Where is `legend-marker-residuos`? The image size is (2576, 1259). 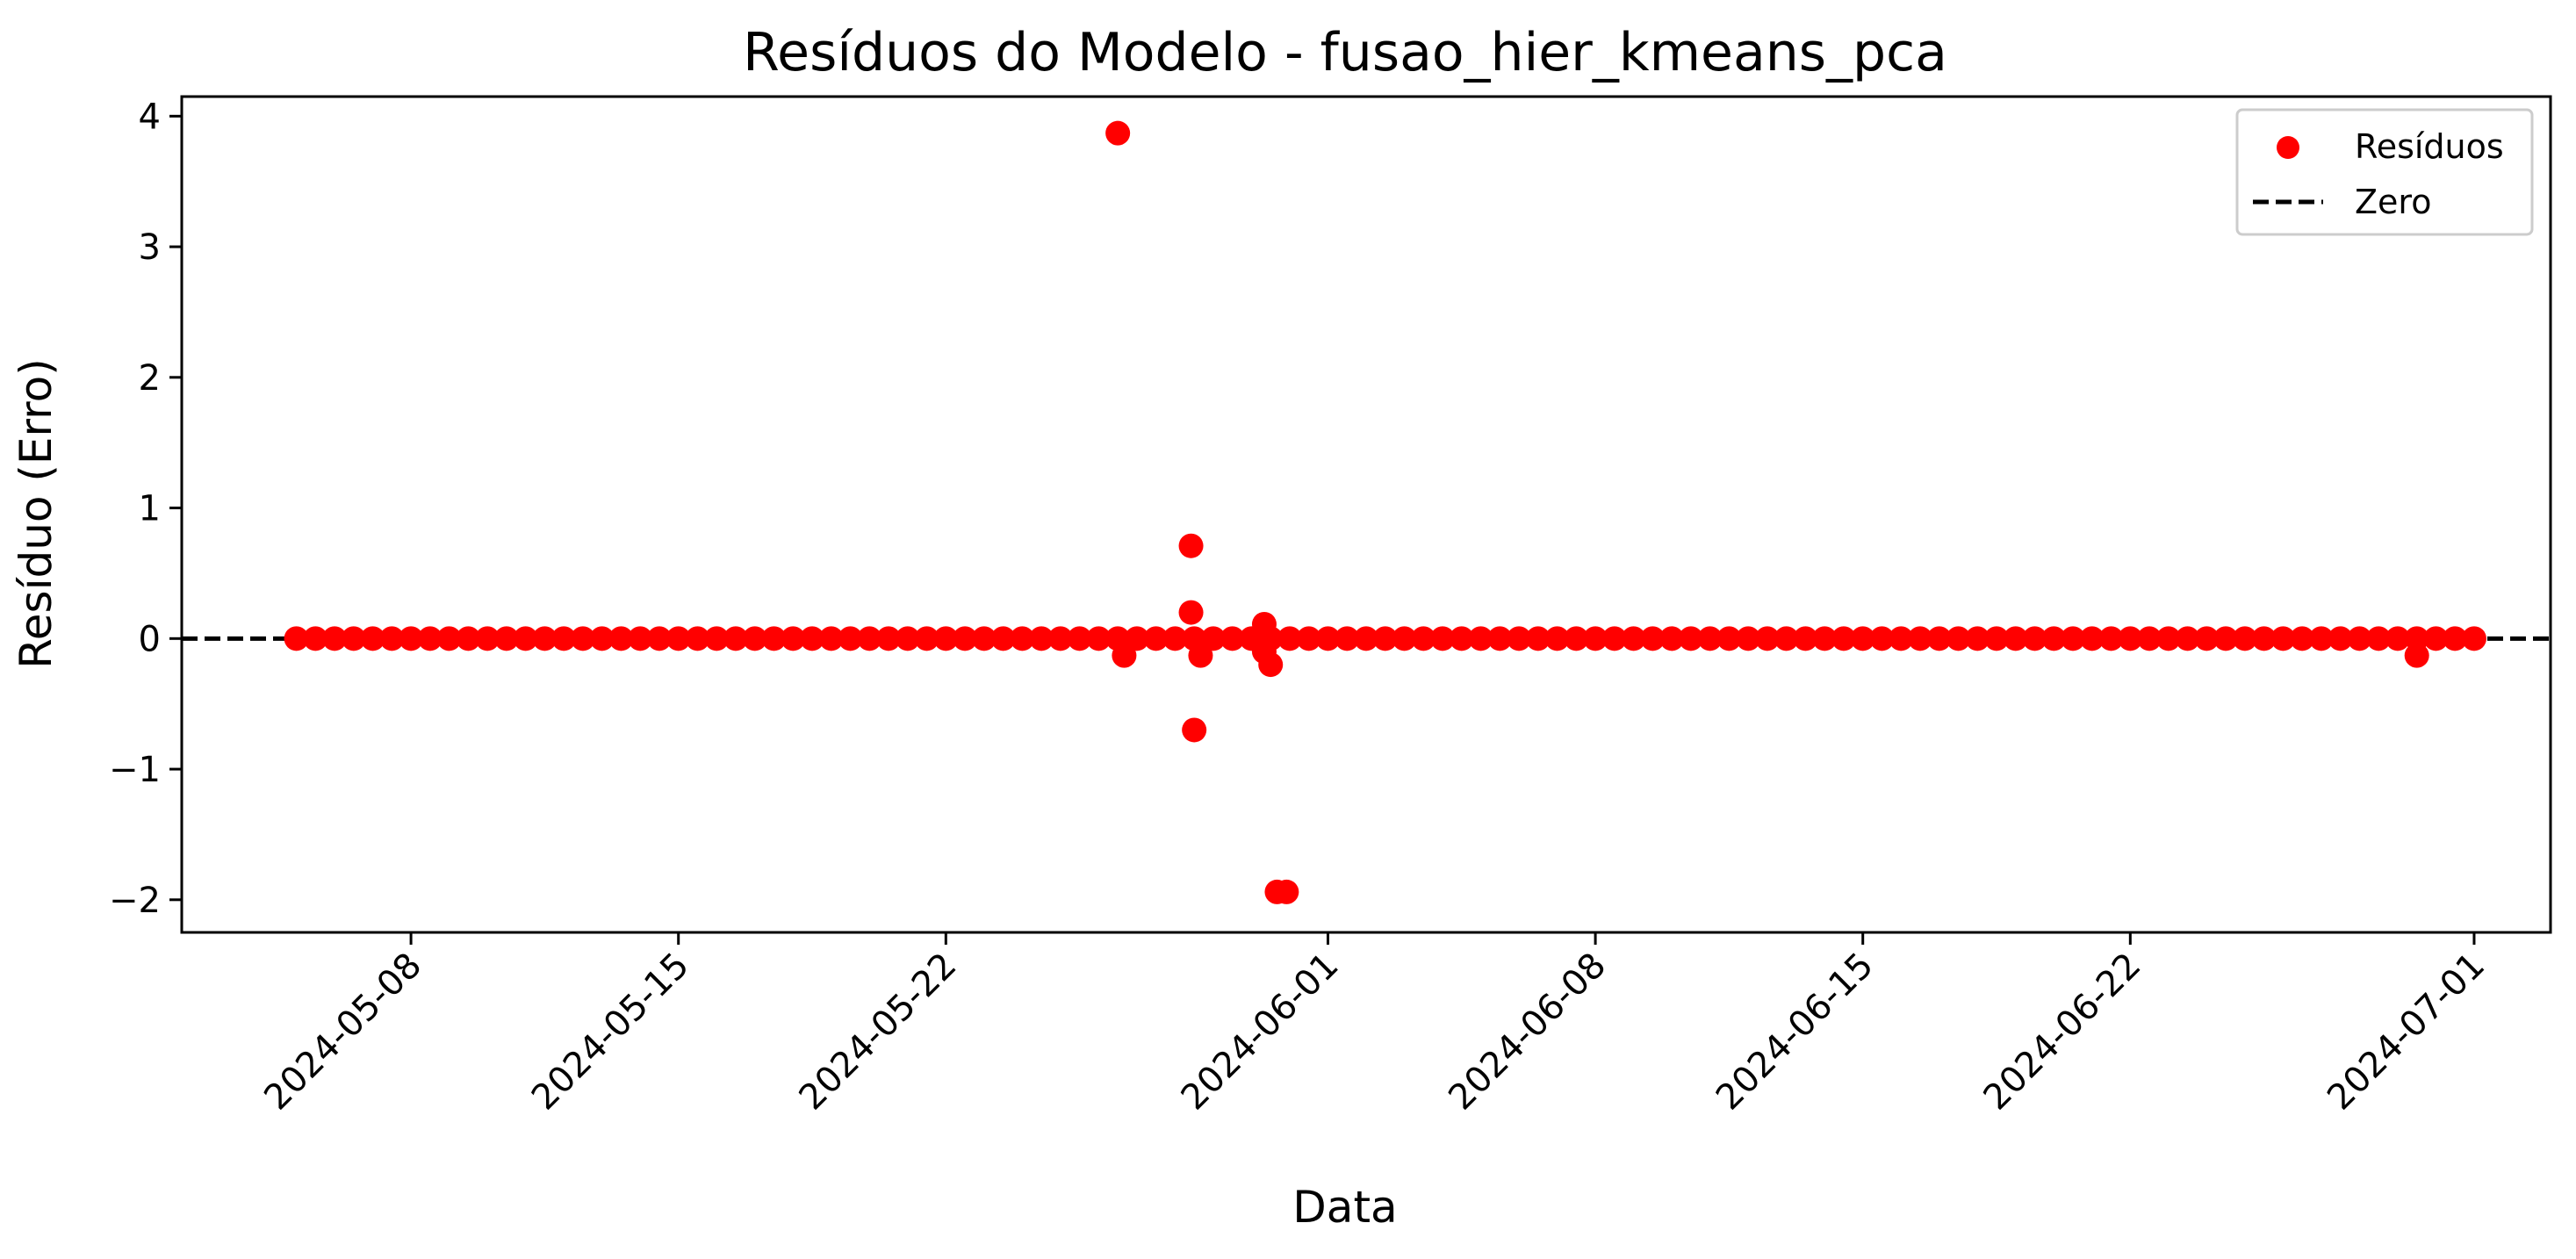 legend-marker-residuos is located at coordinates (2288, 148).